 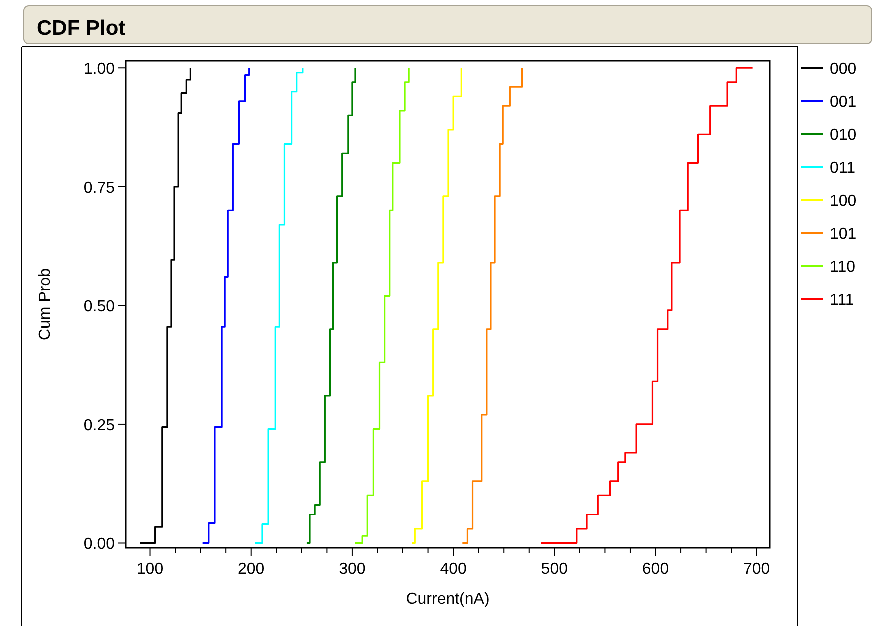 I want to click on y-tick-label: 0.00, so click(x=100, y=545).